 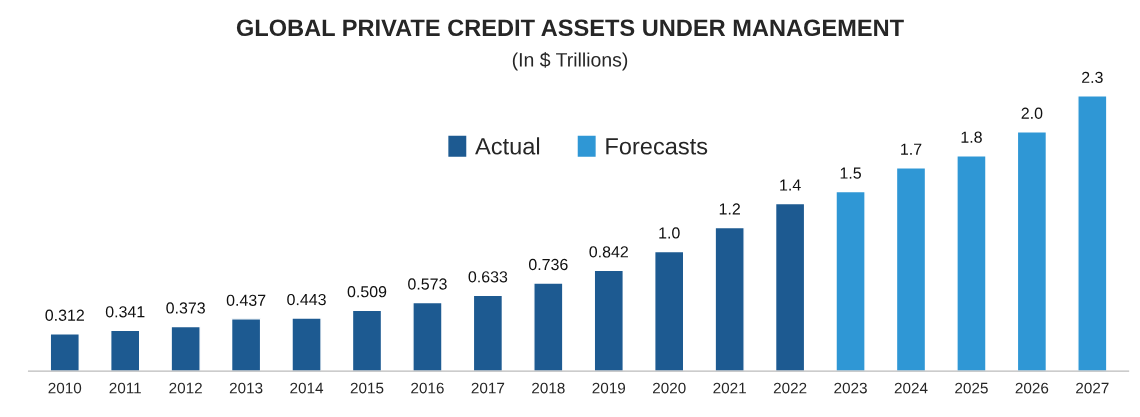 What do you see at coordinates (246, 300) in the screenshot?
I see `data-label: 0.437` at bounding box center [246, 300].